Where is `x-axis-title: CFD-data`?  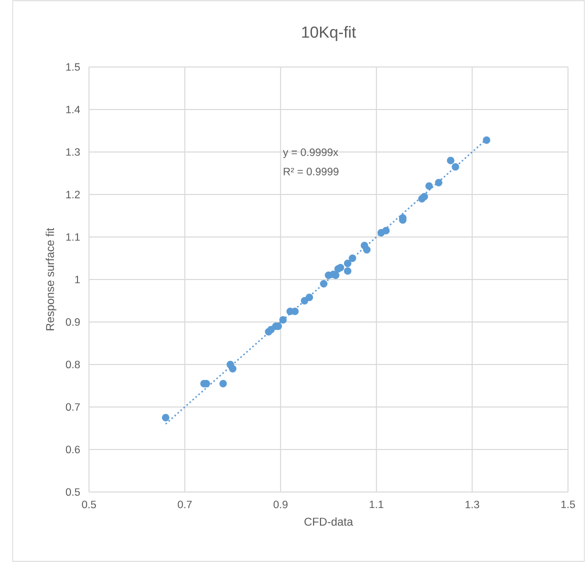 x-axis-title: CFD-data is located at coordinates (329, 521).